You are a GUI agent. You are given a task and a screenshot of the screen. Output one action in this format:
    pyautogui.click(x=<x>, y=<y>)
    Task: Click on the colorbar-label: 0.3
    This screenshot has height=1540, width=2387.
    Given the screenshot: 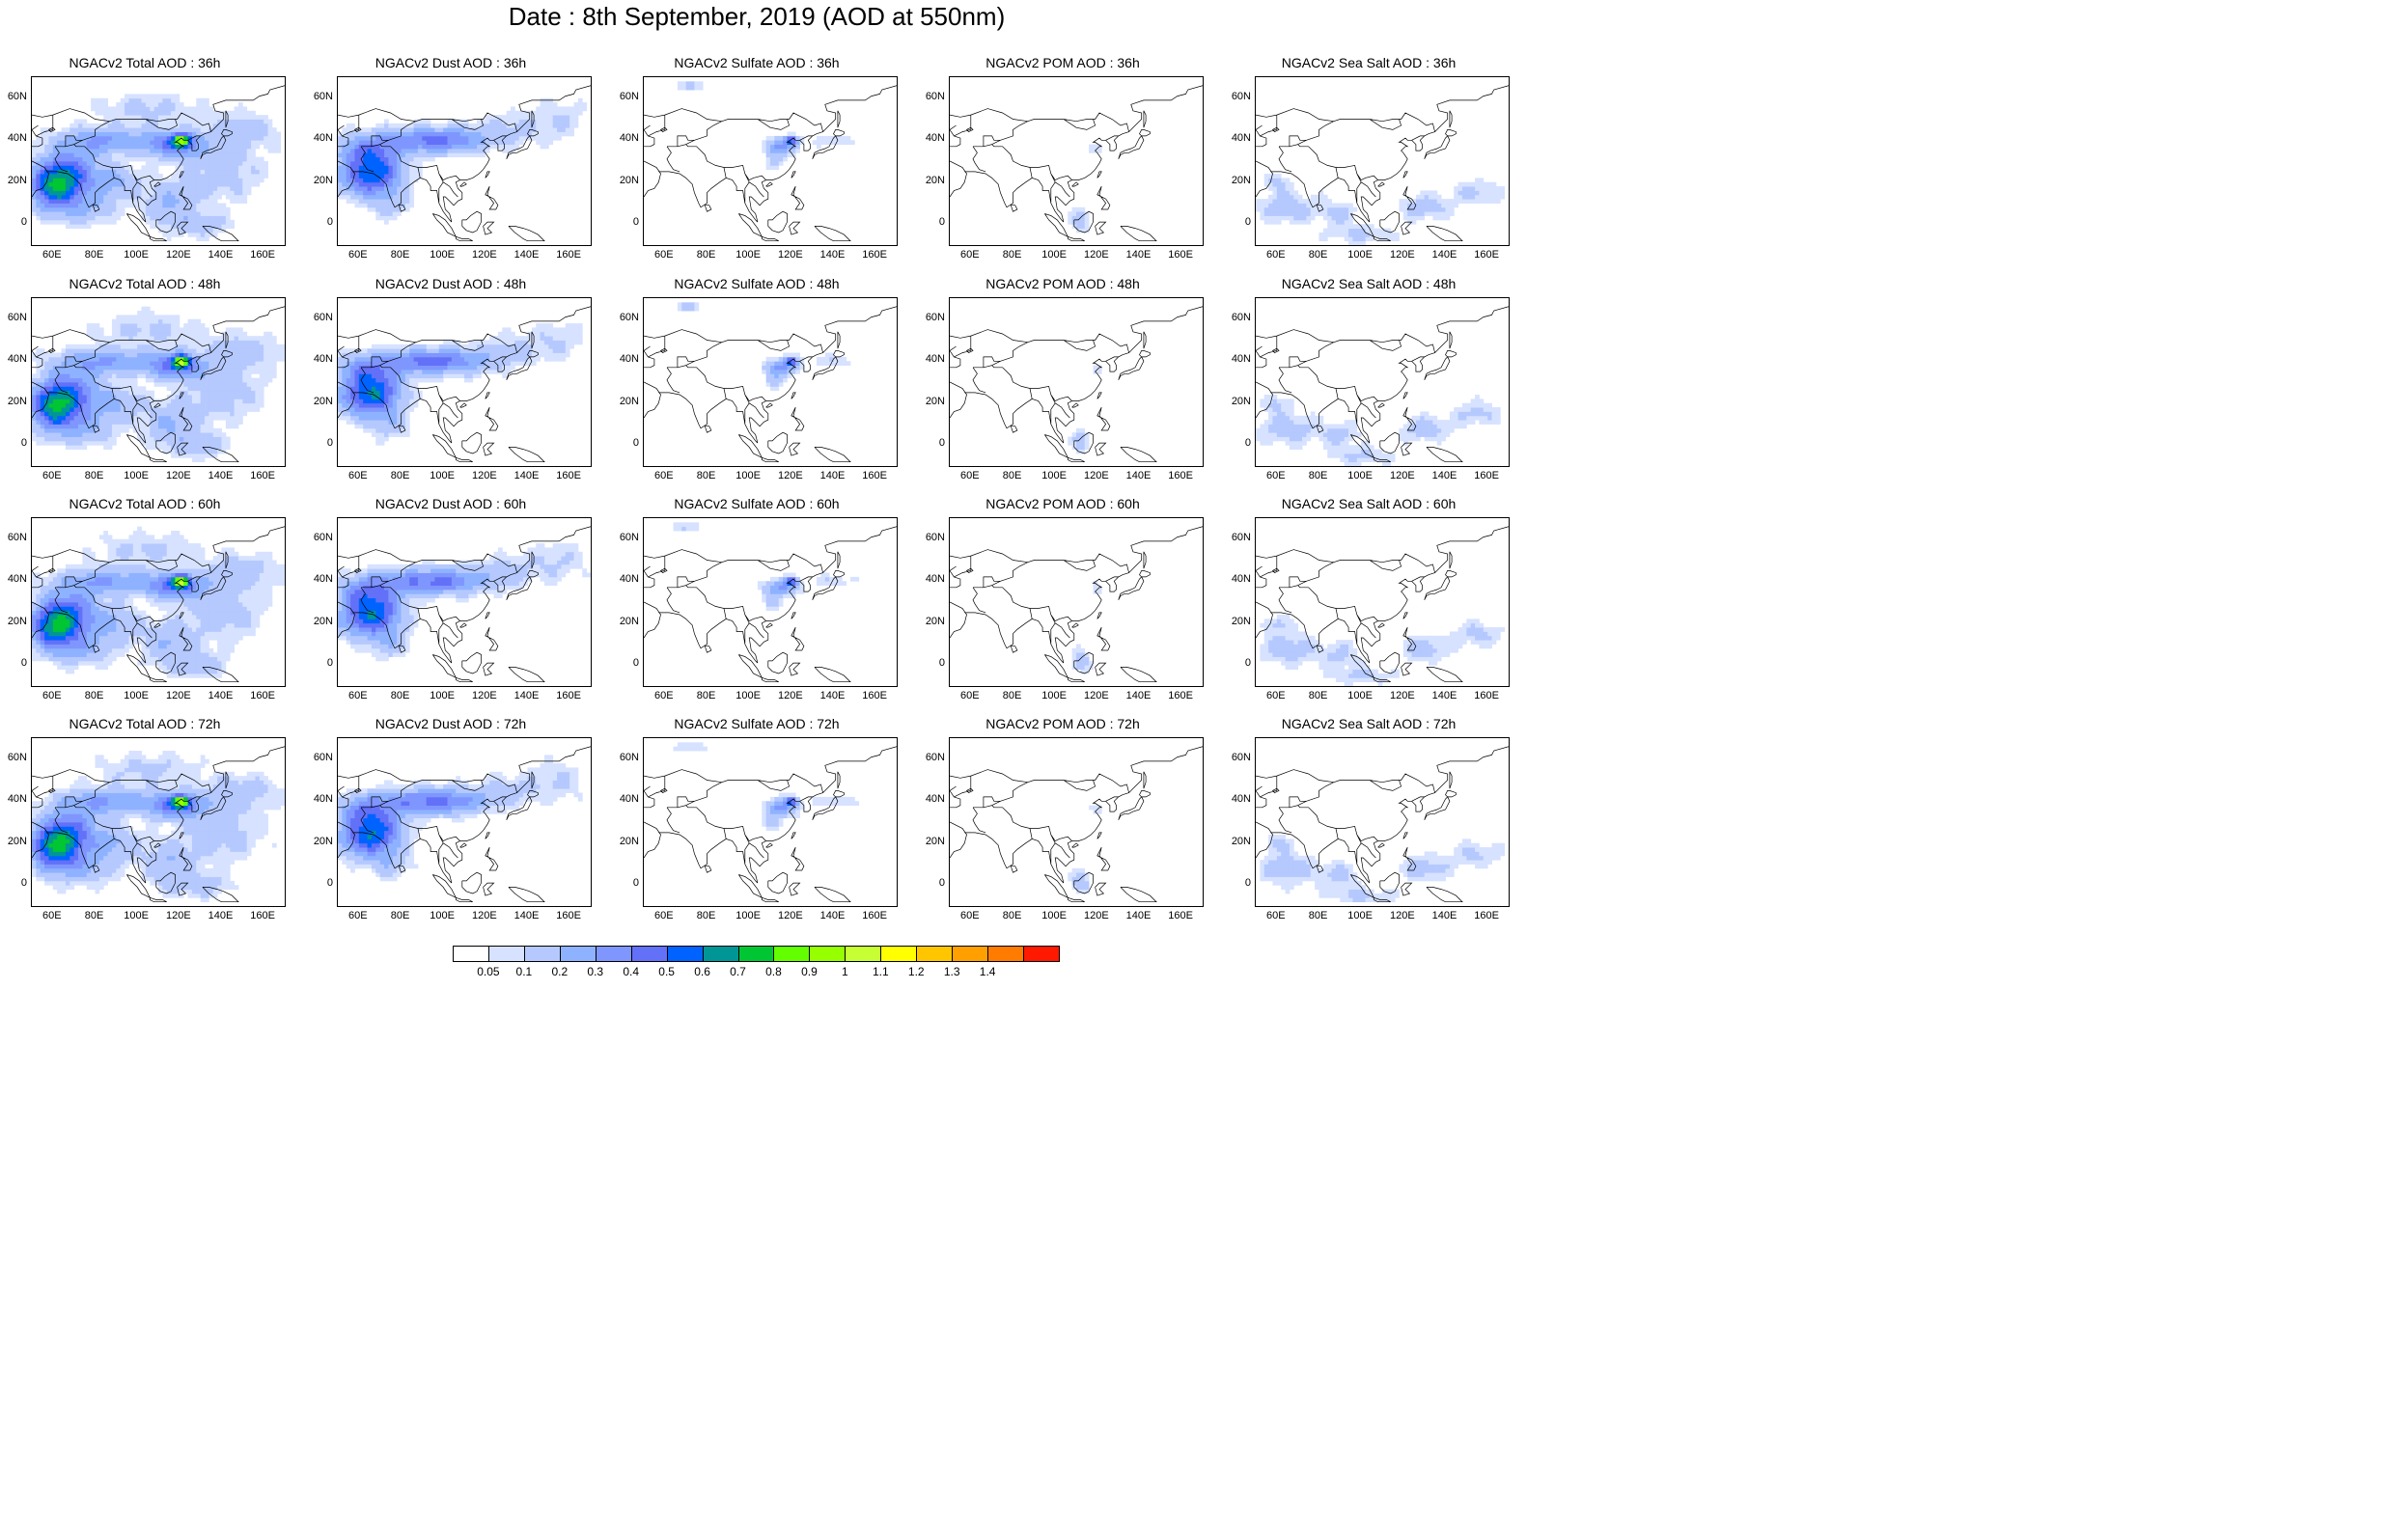 What is the action you would take?
    pyautogui.click(x=595, y=971)
    